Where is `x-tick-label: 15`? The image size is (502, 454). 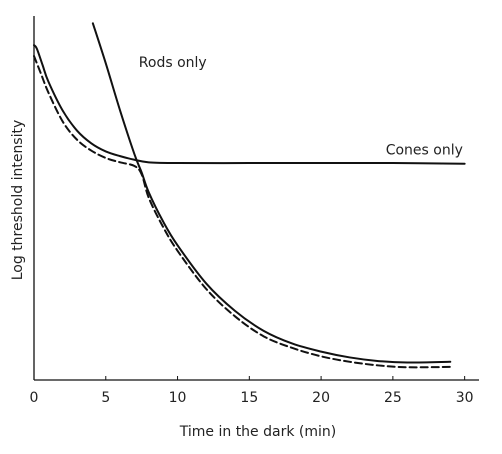
x-tick-label: 15 is located at coordinates (249, 398).